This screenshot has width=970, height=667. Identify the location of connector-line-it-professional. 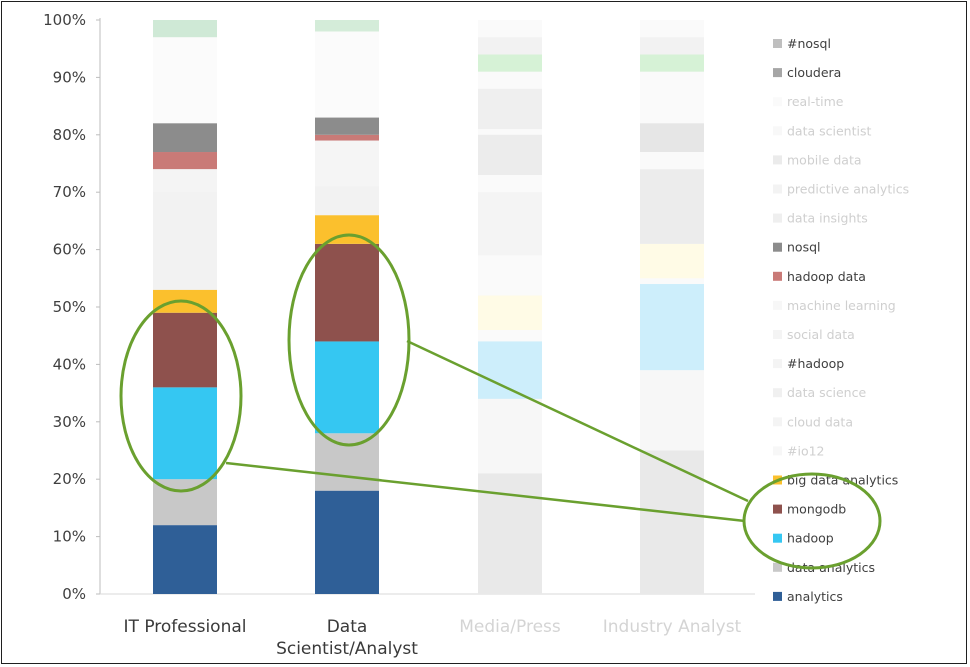
(485, 492).